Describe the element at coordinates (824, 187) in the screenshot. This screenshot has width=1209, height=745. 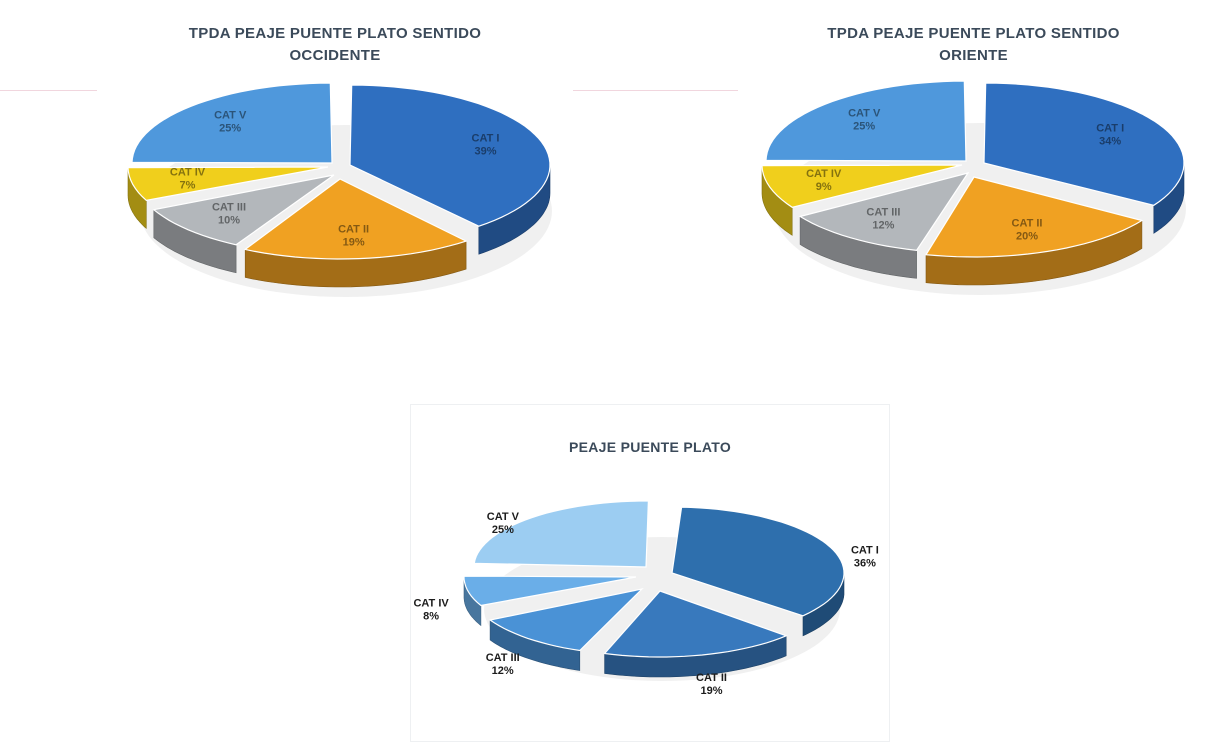
I see `value-cat-iv: 9%` at that location.